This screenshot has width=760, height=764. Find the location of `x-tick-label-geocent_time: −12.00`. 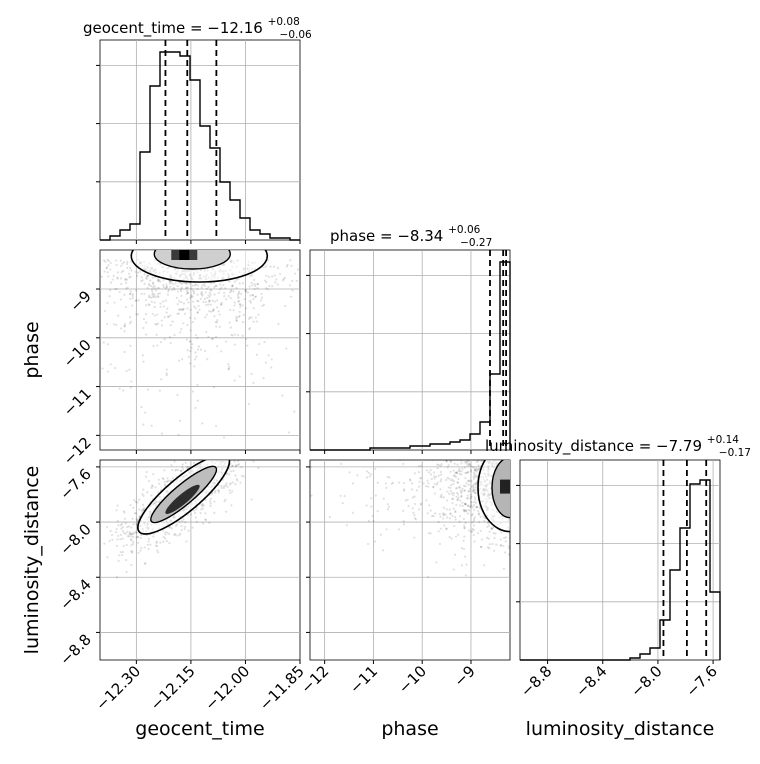

x-tick-label-geocent_time: −12.00 is located at coordinates (227, 688).